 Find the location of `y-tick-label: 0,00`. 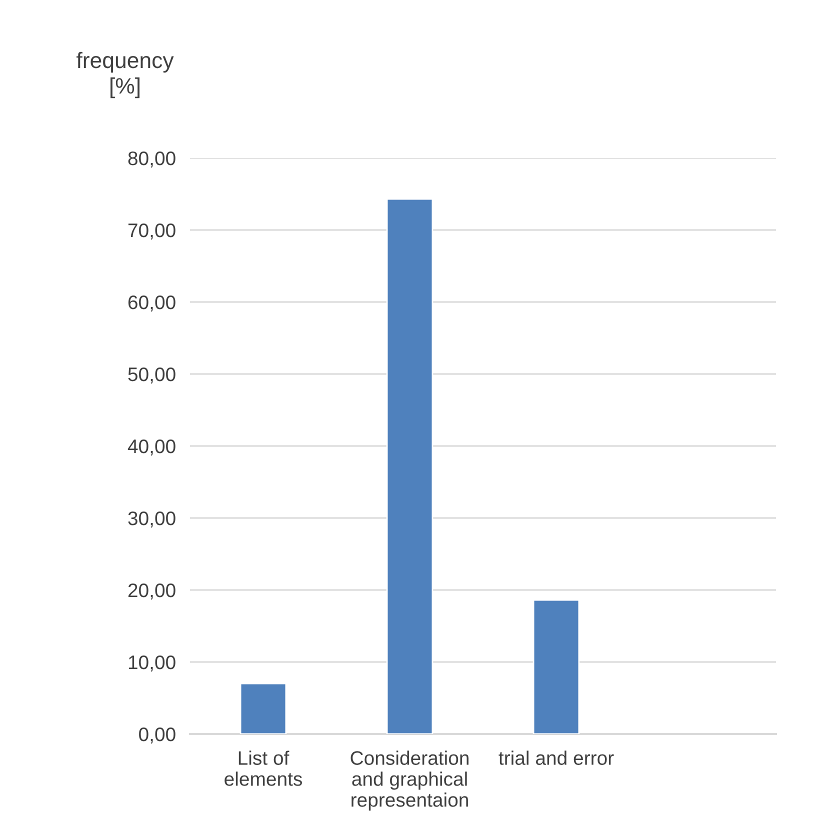

y-tick-label: 0,00 is located at coordinates (157, 735).